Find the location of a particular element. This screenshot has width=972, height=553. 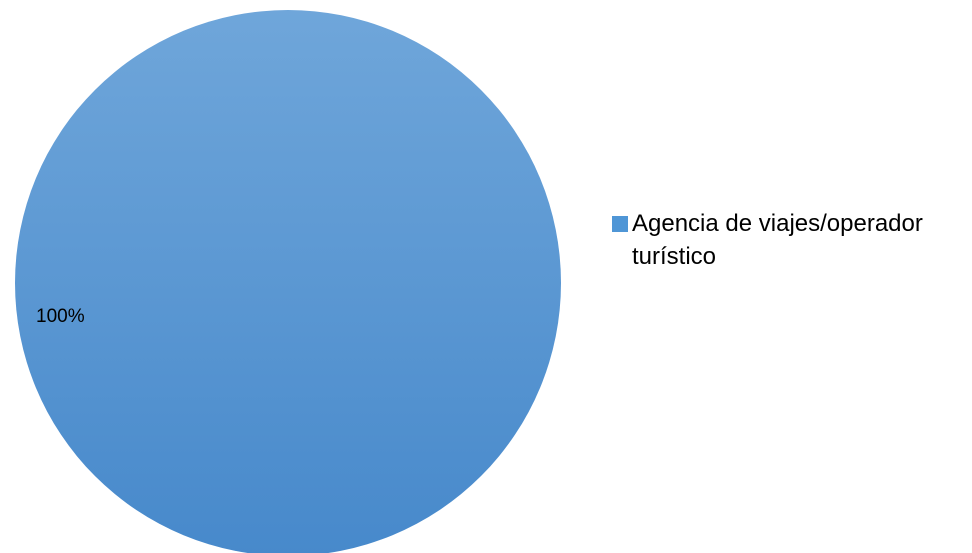

legend-label: Agencia de viajes/operador turístico is located at coordinates (777, 240).